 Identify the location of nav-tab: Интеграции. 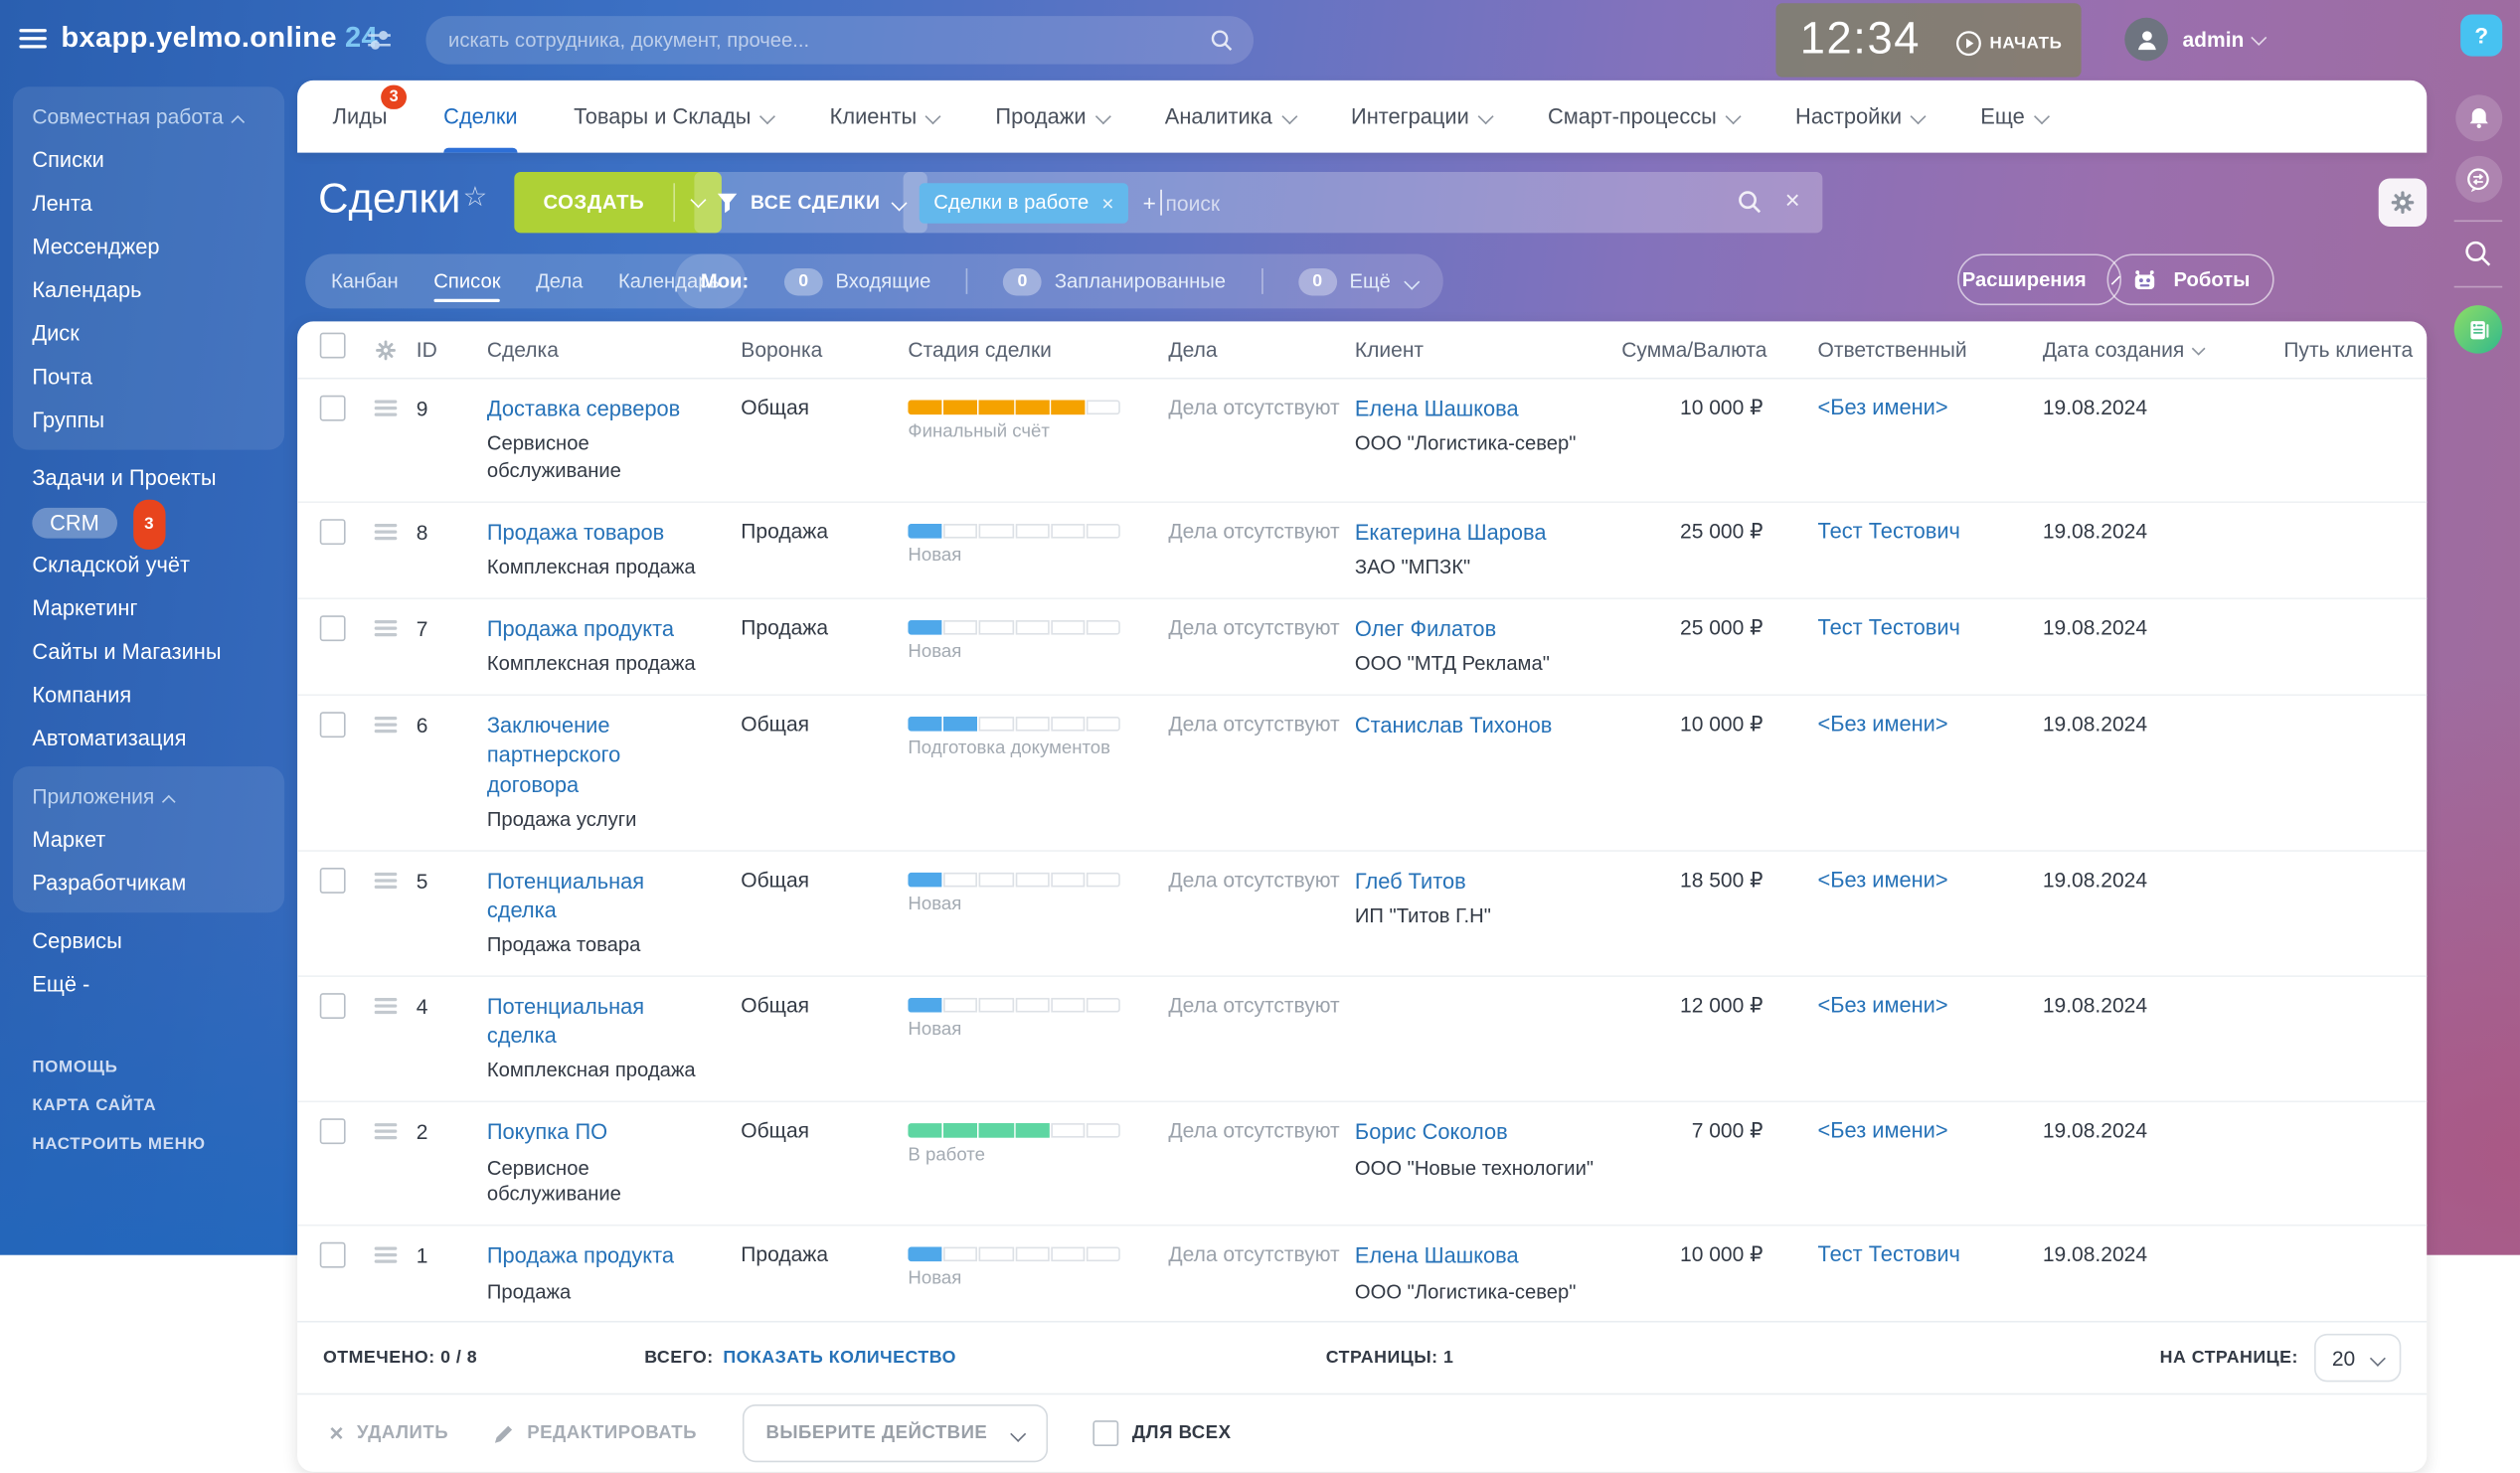
(1422, 117).